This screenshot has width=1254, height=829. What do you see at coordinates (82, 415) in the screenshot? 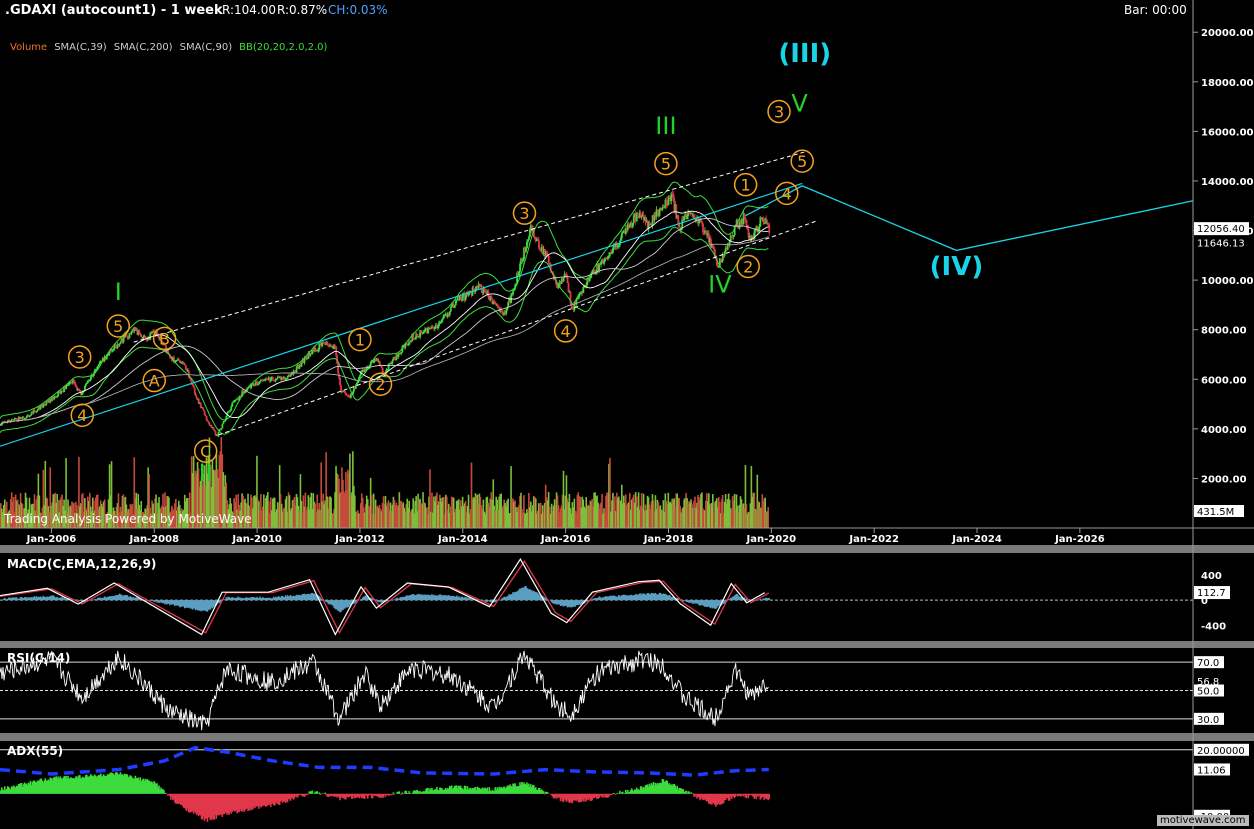
I see `wave-label: 4` at bounding box center [82, 415].